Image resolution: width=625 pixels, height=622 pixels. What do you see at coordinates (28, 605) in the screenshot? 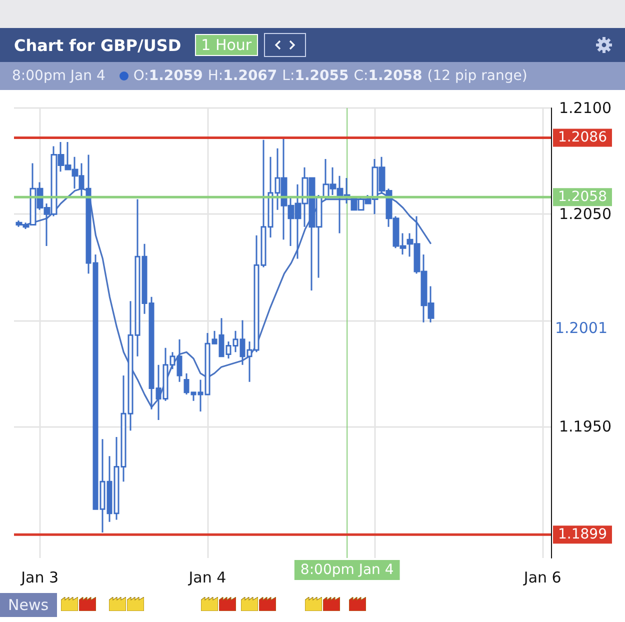
I see `text: News` at bounding box center [28, 605].